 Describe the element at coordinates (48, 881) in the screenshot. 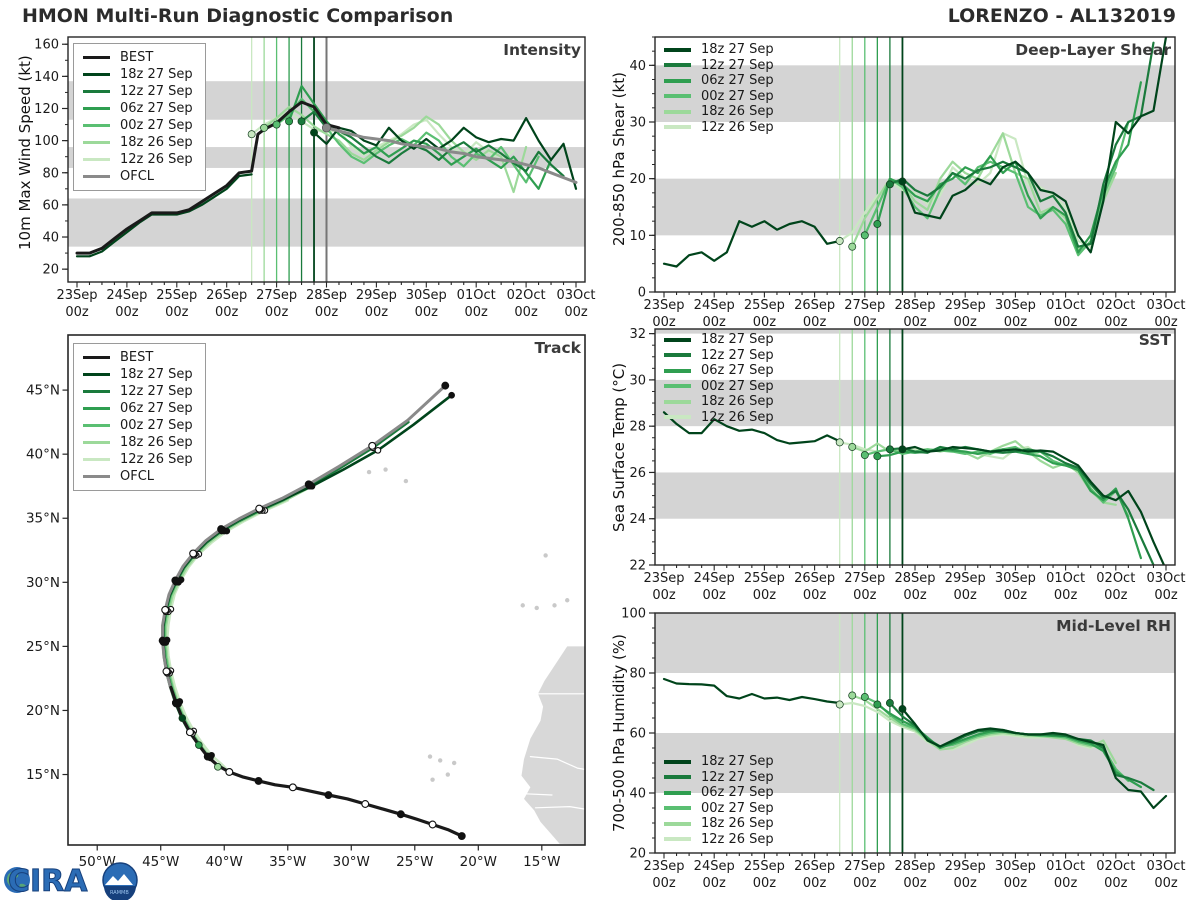

I see `cira-logo-text: CIRA` at that location.